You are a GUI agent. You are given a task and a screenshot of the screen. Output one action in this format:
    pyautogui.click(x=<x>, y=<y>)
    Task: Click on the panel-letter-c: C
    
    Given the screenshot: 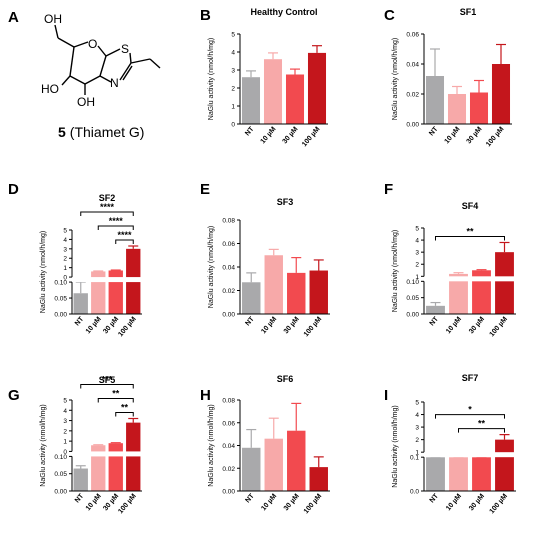 What is the action you would take?
    pyautogui.click(x=389, y=15)
    